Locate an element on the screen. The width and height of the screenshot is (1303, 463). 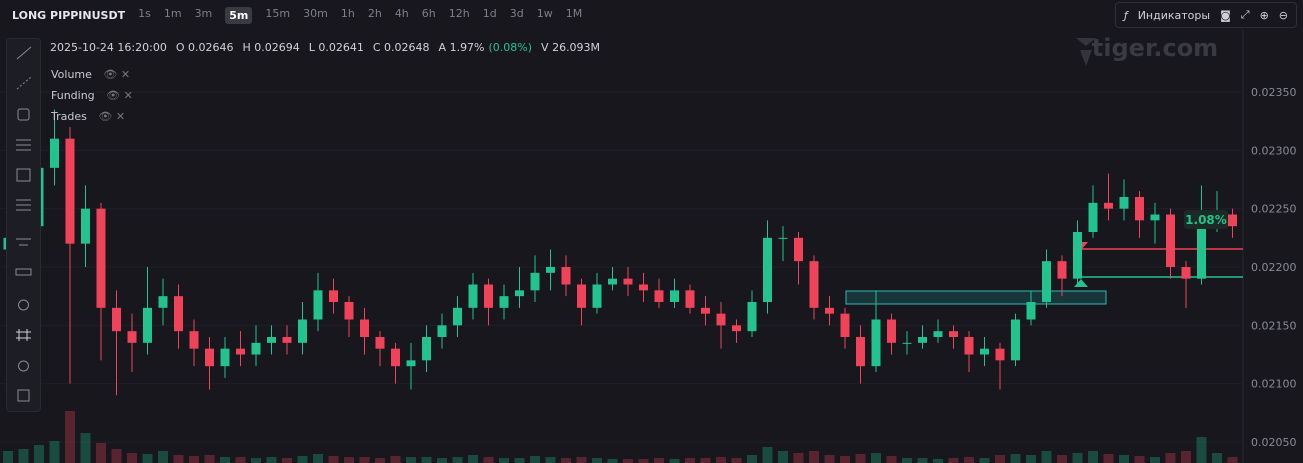
legend-label: Funding is located at coordinates (73, 95).